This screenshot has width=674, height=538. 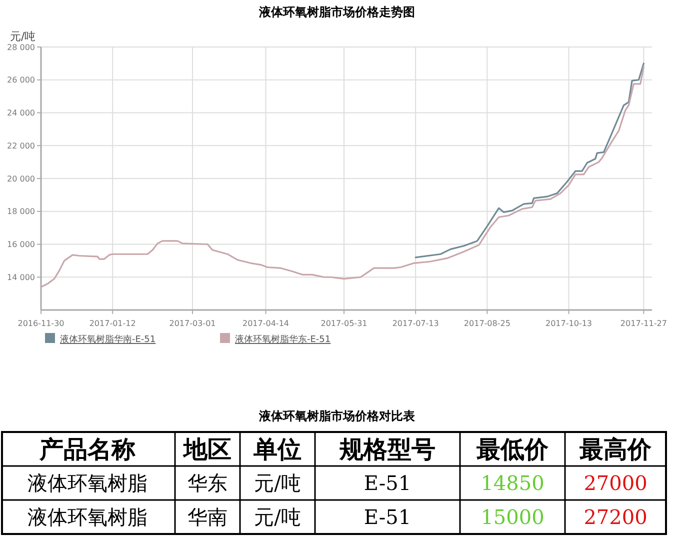 What do you see at coordinates (529, 160) in the screenshot?
I see `line-series` at bounding box center [529, 160].